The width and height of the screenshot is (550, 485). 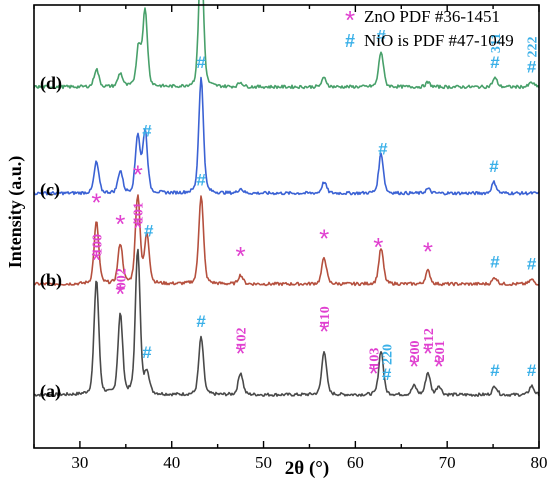 What do you see at coordinates (263, 462) in the screenshot?
I see `x-tick-label-2: 50` at bounding box center [263, 462].